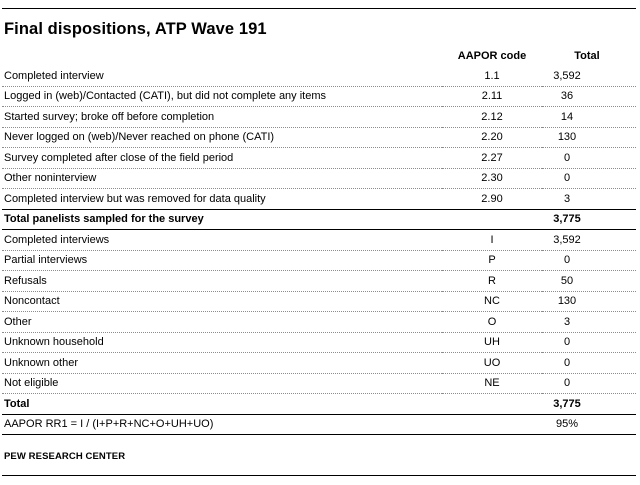 This screenshot has width=640, height=485. Describe the element at coordinates (222, 76) in the screenshot. I see `row-label: Completed interview` at that location.